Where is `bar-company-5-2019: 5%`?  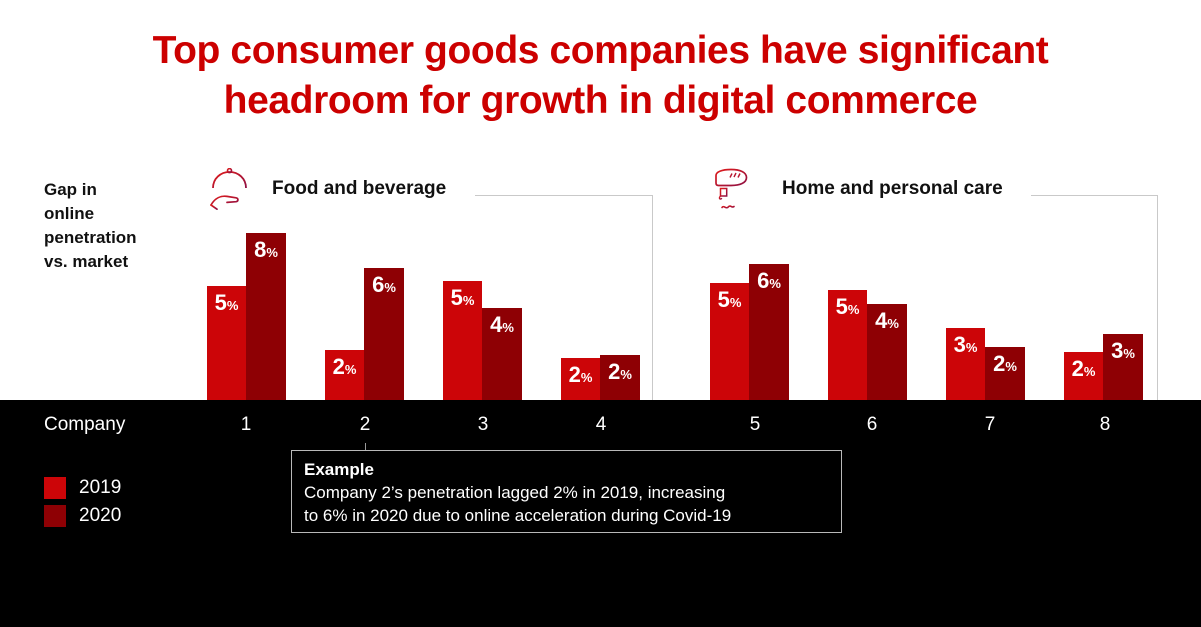 bar-company-5-2019: 5% is located at coordinates (729, 341).